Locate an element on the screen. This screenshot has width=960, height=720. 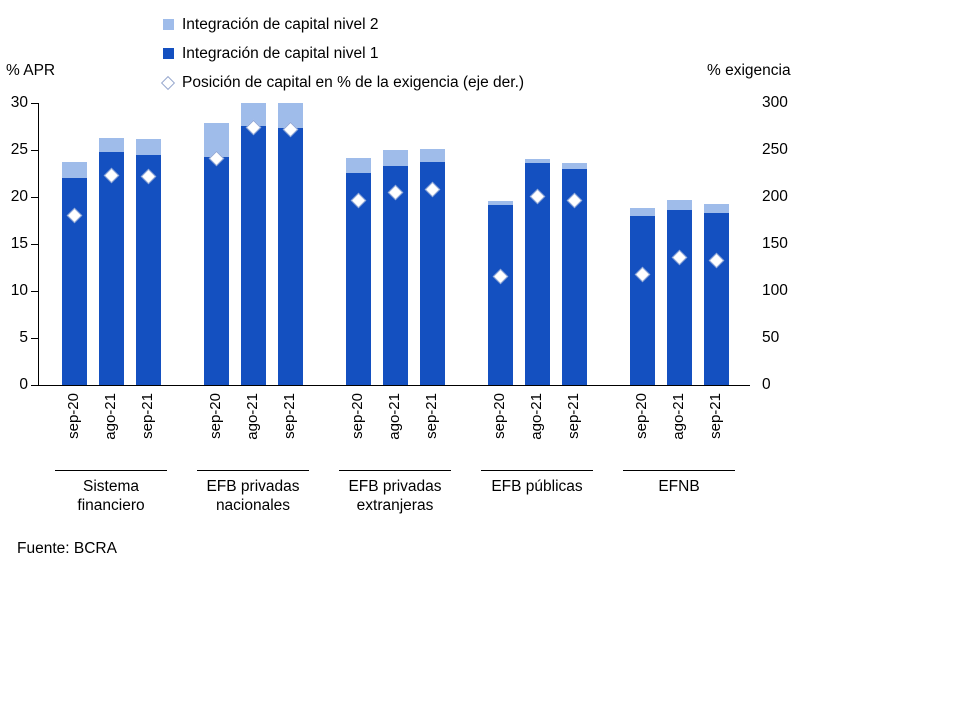
y-axis-tick-label: 30 is located at coordinates (19, 102).